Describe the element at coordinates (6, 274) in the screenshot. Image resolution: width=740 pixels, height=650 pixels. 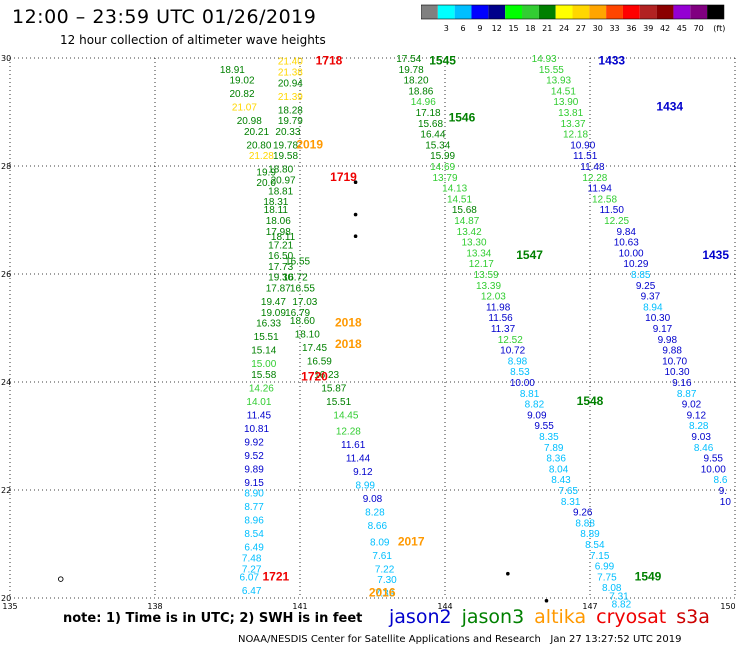
I see `y-tick-label: 26` at that location.